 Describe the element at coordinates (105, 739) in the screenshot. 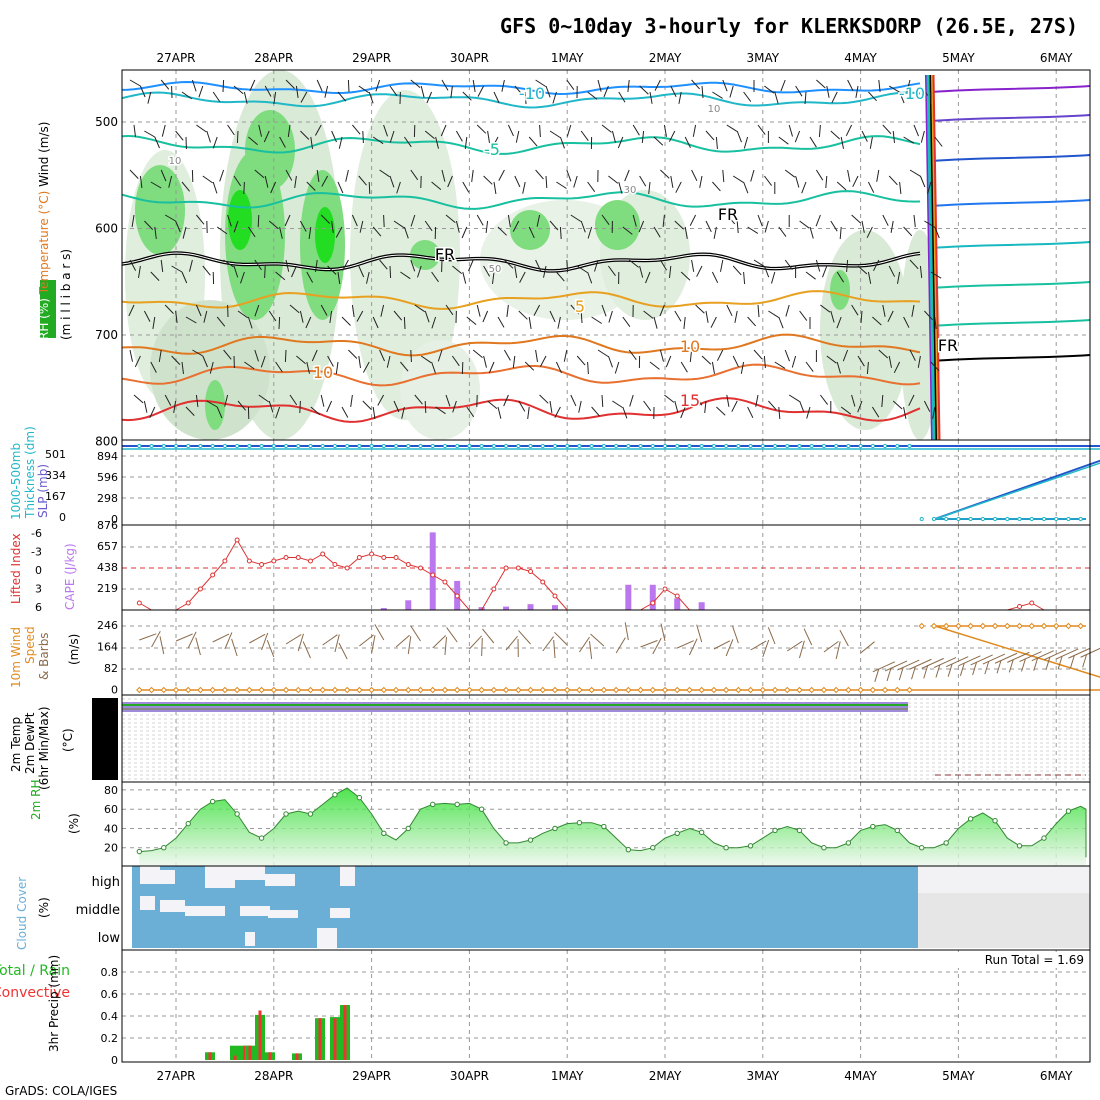

I see `temp-tick-block` at that location.